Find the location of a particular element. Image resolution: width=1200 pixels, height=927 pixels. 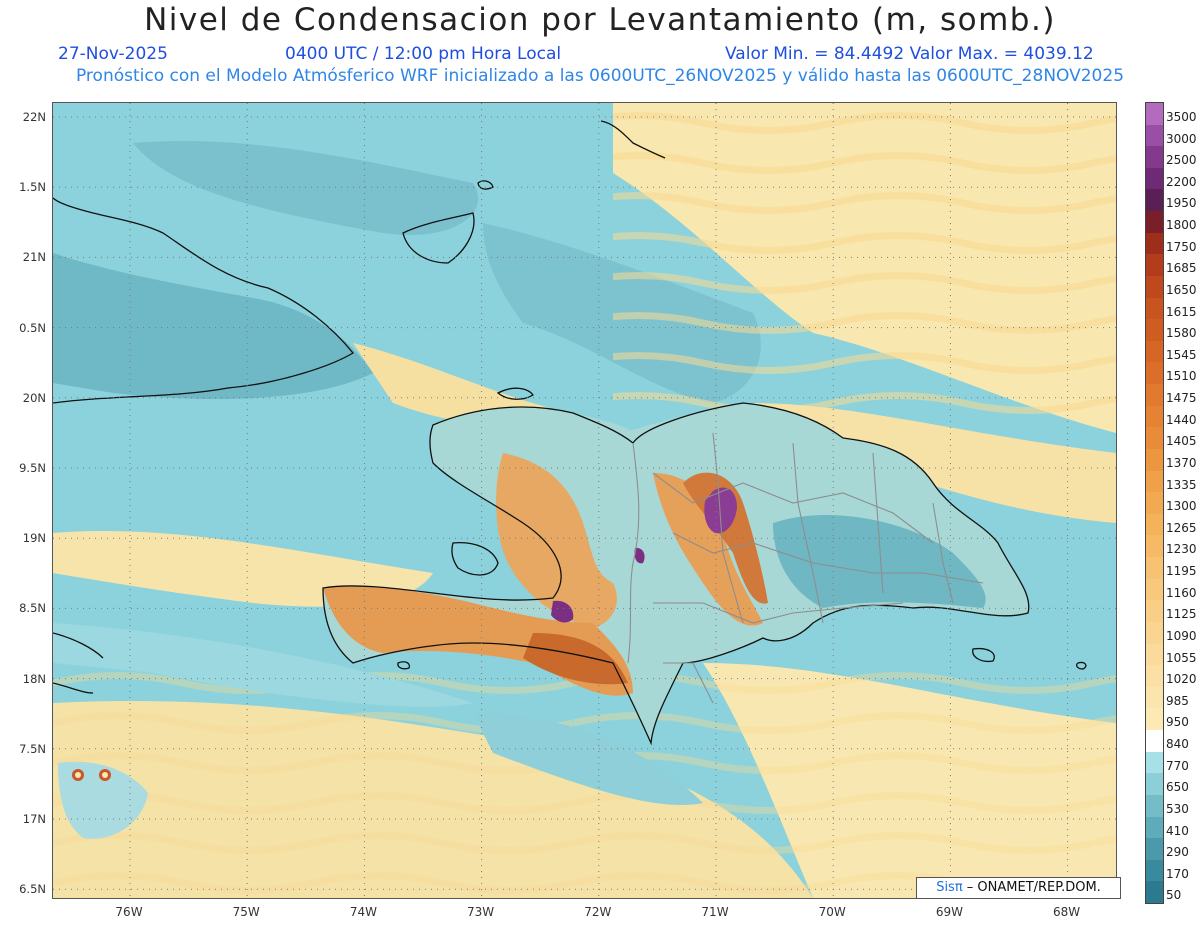

legend-label: 50 is located at coordinates (1174, 895).